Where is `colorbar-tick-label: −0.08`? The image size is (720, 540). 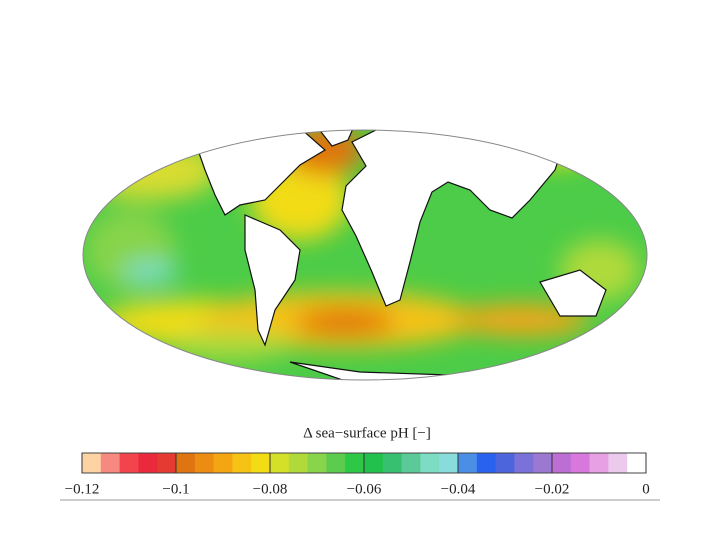
colorbar-tick-label: −0.08 is located at coordinates (270, 489).